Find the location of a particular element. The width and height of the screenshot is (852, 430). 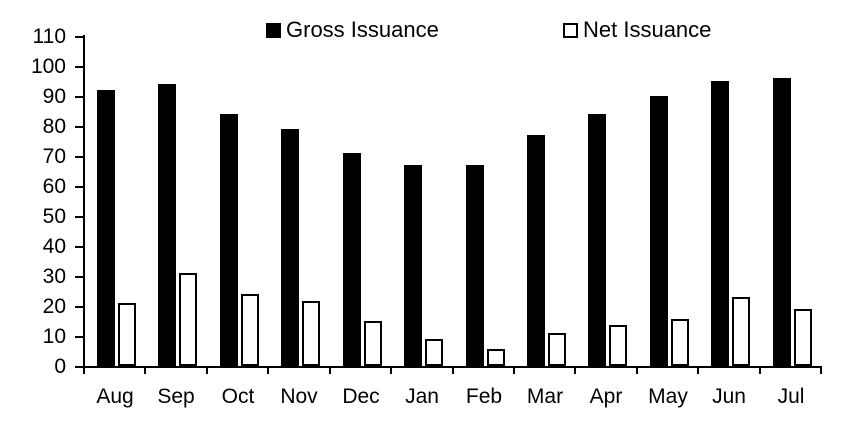

bar-net-dec is located at coordinates (373, 343).